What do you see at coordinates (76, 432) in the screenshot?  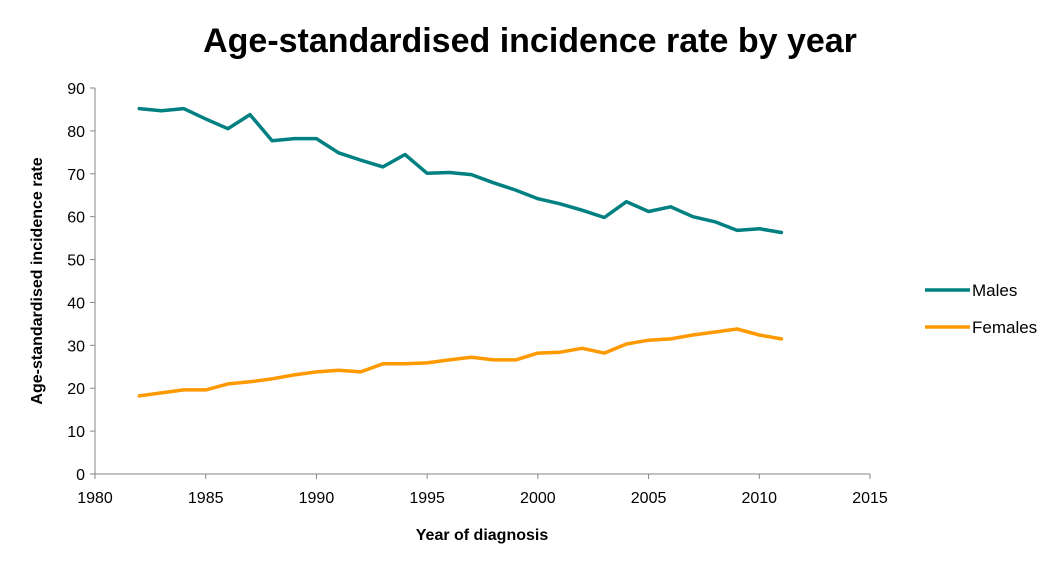 I see `y-tick-label: 10` at bounding box center [76, 432].